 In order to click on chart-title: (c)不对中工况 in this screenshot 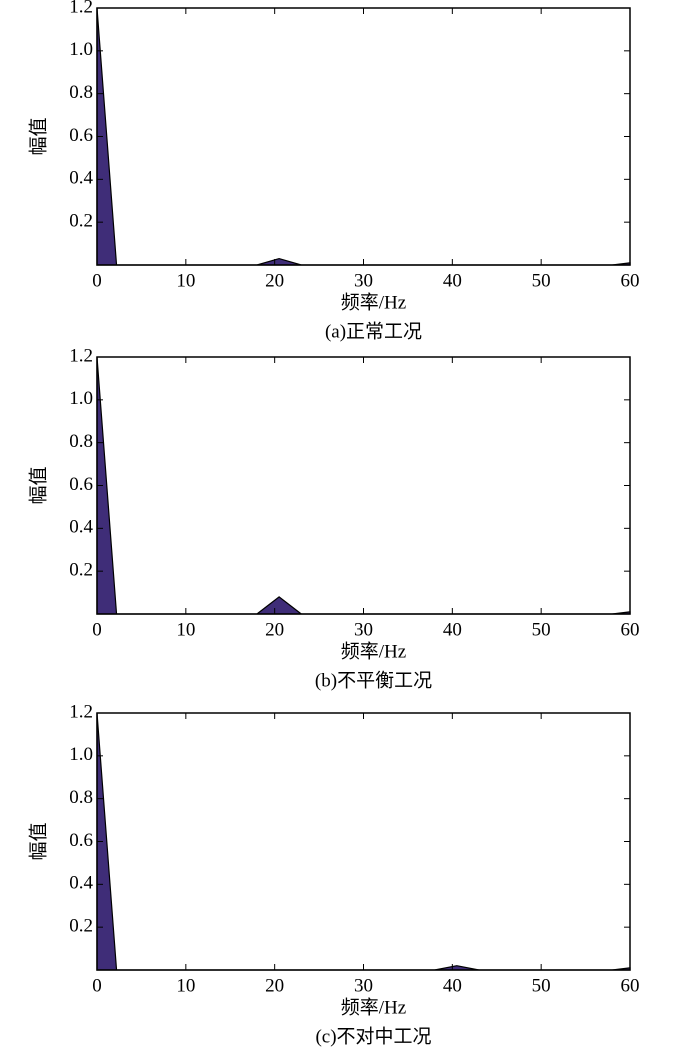, I will do `click(373, 1036)`.